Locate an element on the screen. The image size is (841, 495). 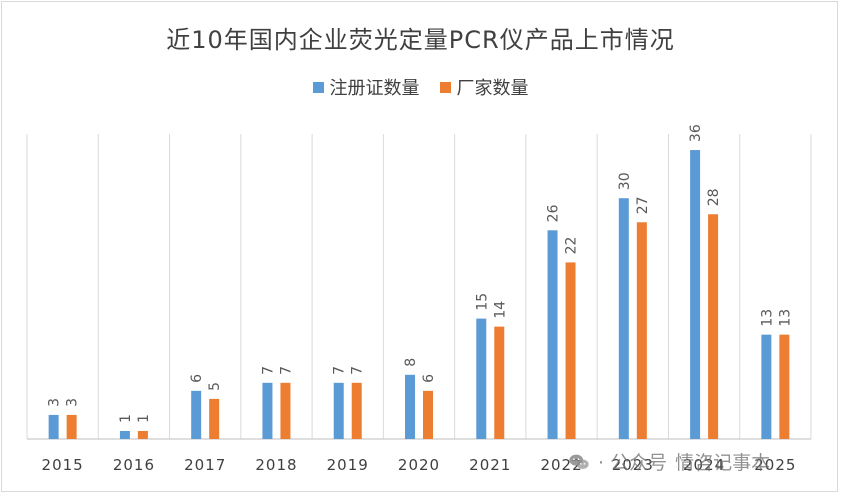
wechat-icon is located at coordinates (579, 461).